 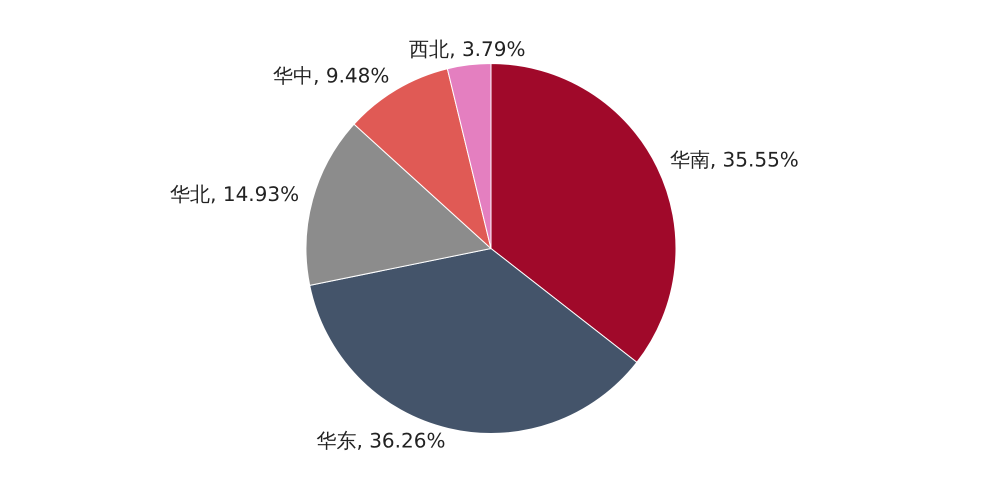 What do you see at coordinates (734, 159) in the screenshot?
I see `slice-label: 华南, 35.55%` at bounding box center [734, 159].